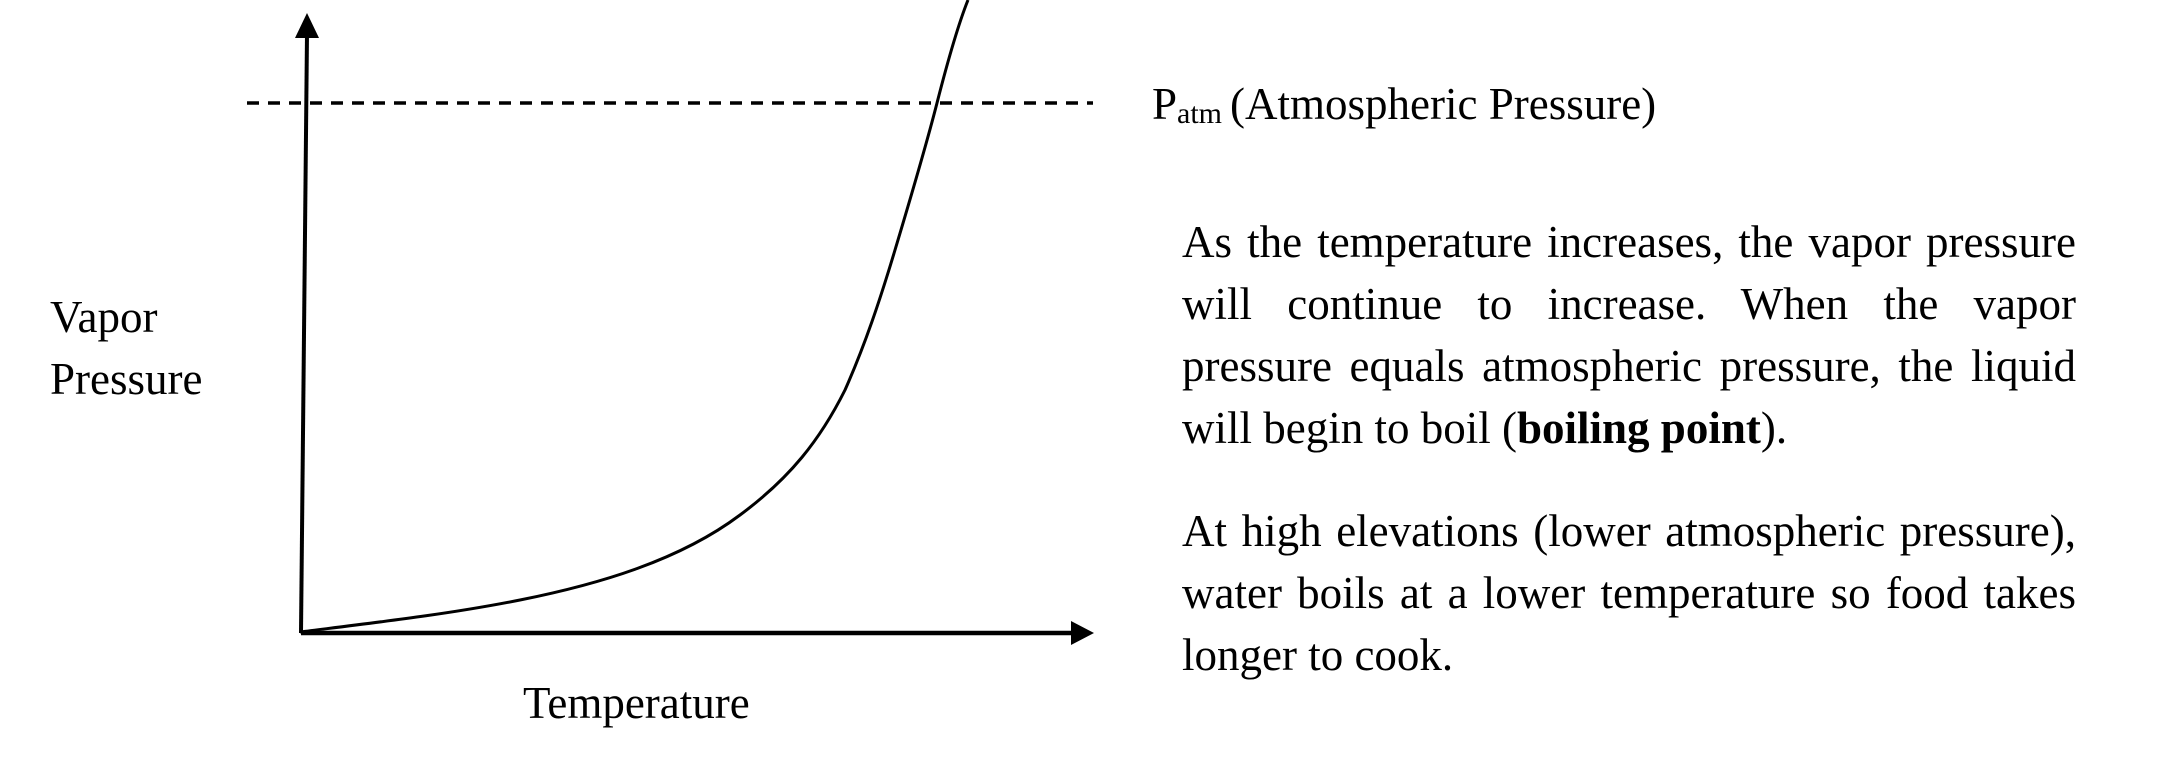 The width and height of the screenshot is (2170, 770). What do you see at coordinates (307, 25) in the screenshot?
I see `y-axis-arrowhead-icon` at bounding box center [307, 25].